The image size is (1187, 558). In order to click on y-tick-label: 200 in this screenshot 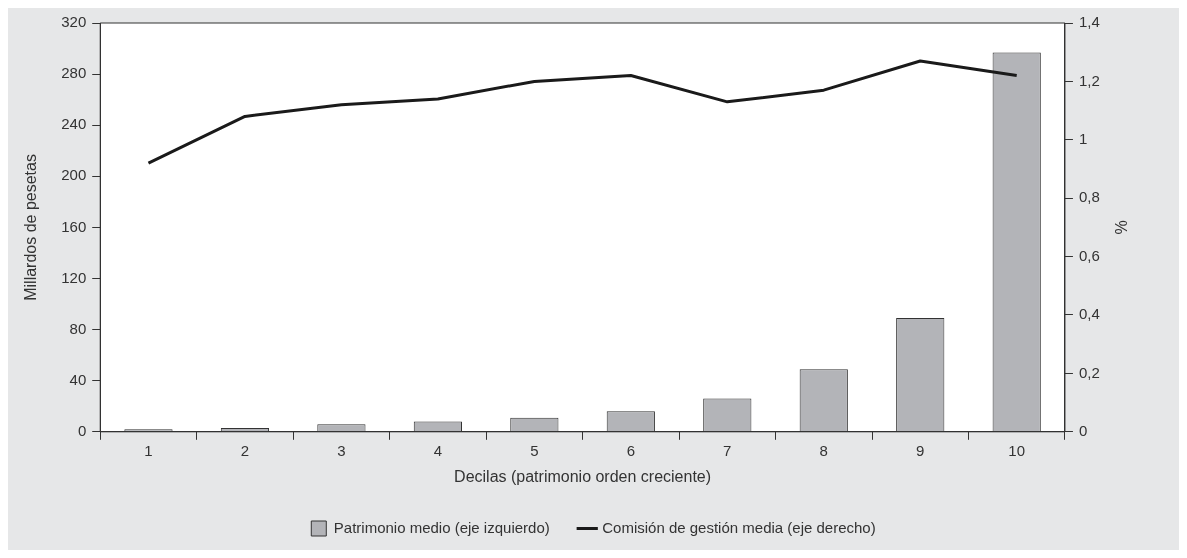, I will do `click(74, 175)`.